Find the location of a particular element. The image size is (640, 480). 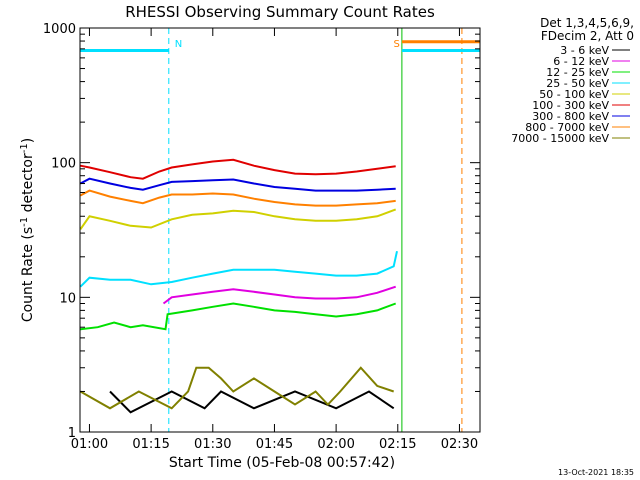

legend-header-line-2: FDecim 2, Att 0 is located at coordinates (587, 36).